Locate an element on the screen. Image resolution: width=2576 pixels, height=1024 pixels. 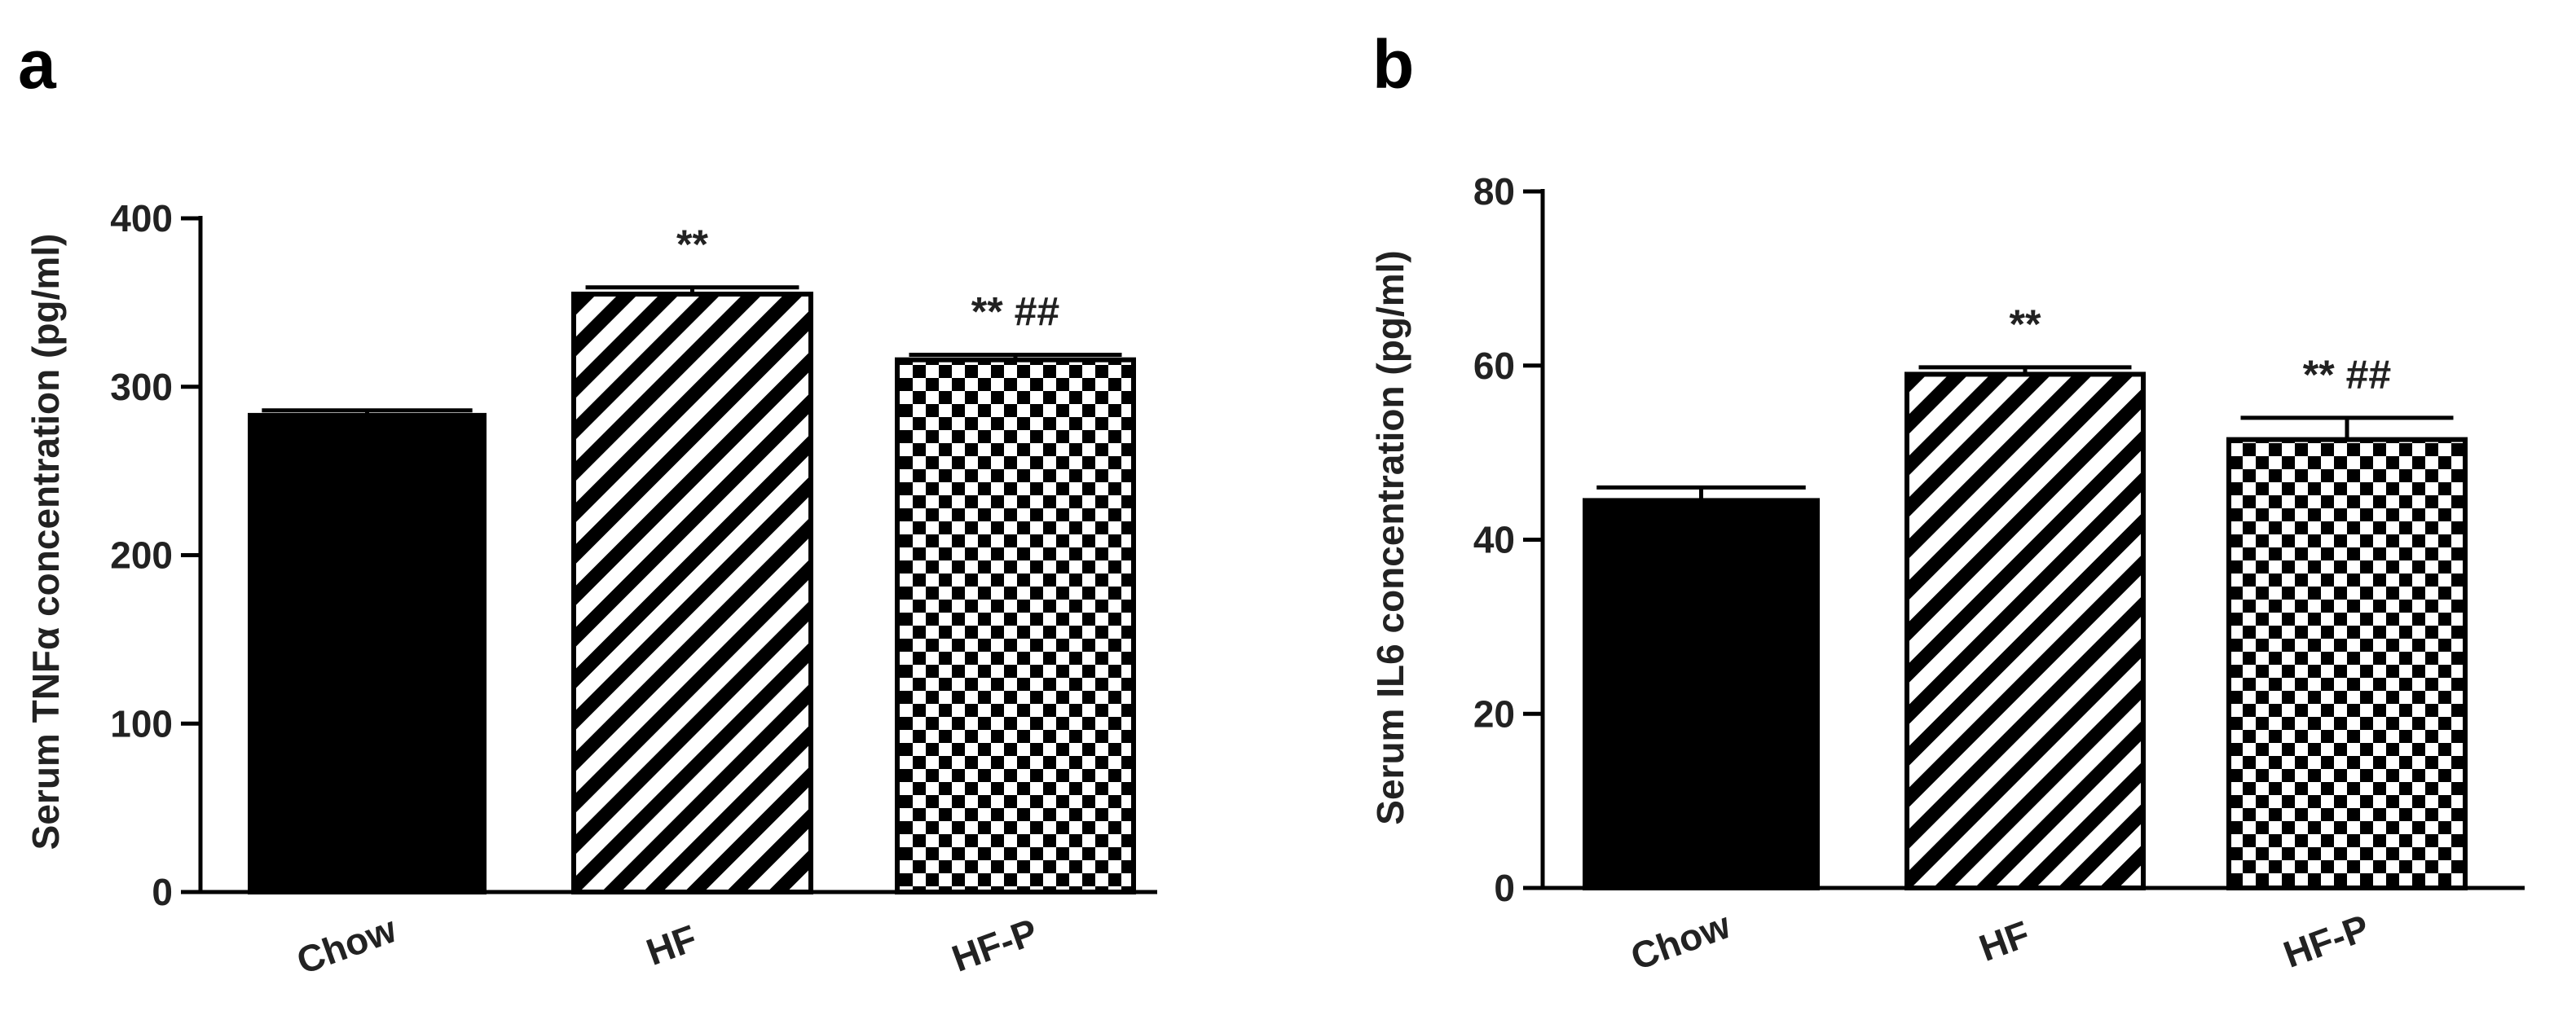
y-tick-label: 40 is located at coordinates (1494, 540).